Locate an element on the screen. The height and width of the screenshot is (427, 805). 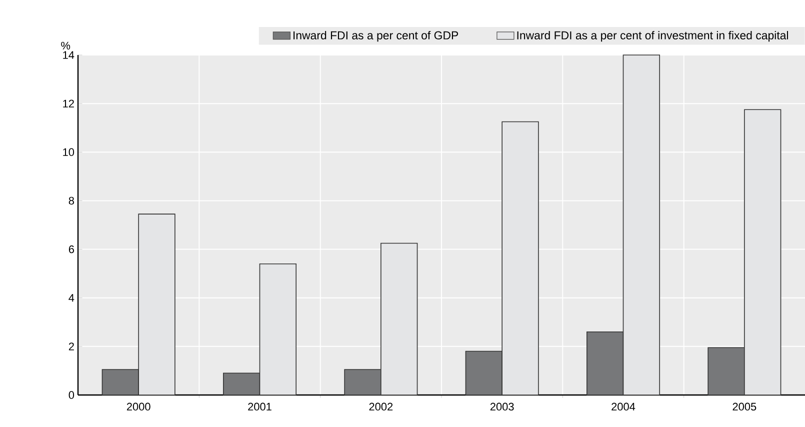
x-tick-label: 2002 is located at coordinates (381, 406).